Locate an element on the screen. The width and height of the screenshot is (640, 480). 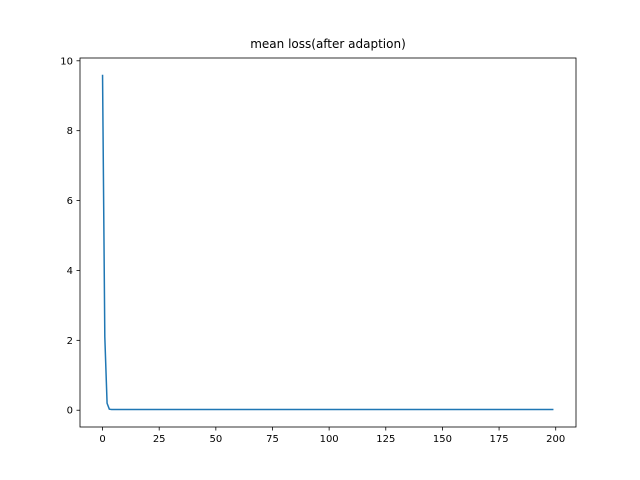
x-tick-label: 150 is located at coordinates (442, 439).